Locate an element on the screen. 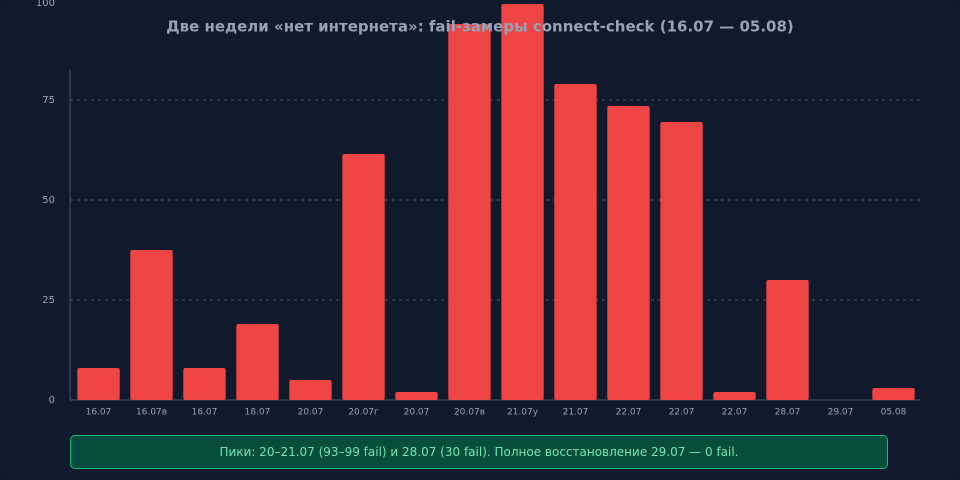 The height and width of the screenshot is (480, 960). x-tick-label: 16.07в is located at coordinates (151, 413).